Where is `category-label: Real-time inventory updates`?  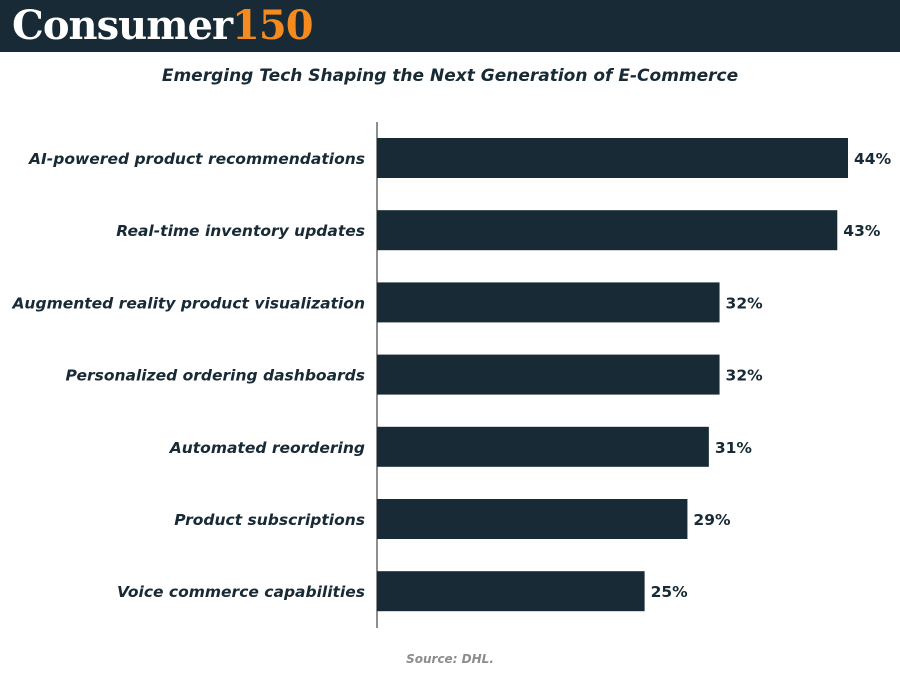 category-label: Real-time inventory updates is located at coordinates (240, 231).